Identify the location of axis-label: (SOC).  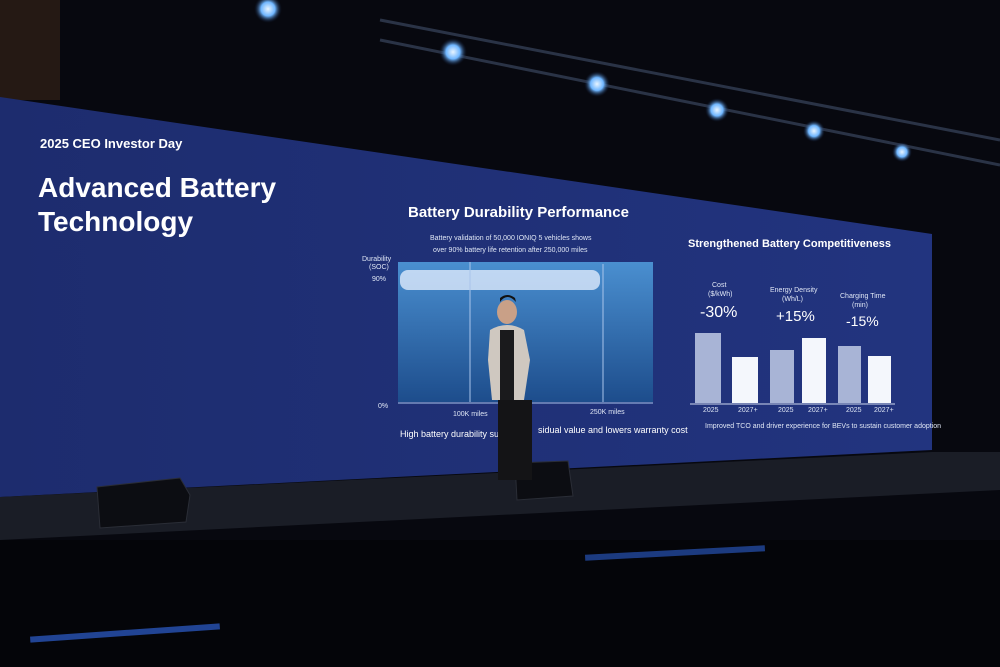
(379, 267).